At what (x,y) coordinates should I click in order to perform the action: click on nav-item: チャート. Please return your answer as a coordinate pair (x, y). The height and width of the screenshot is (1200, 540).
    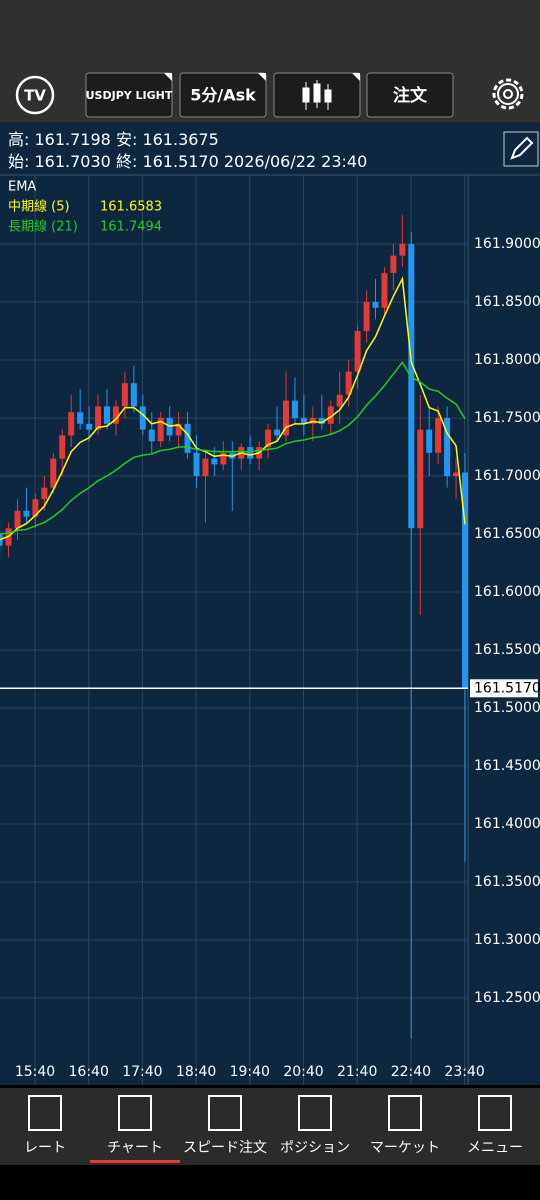
    Looking at the image, I should click on (135, 1129).